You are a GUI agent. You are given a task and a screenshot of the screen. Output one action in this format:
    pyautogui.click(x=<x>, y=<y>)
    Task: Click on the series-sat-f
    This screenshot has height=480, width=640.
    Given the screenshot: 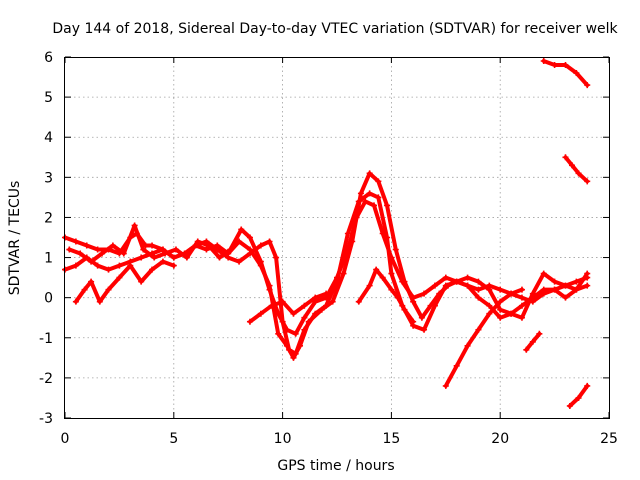 What is the action you would take?
    pyautogui.click(x=386, y=295)
    